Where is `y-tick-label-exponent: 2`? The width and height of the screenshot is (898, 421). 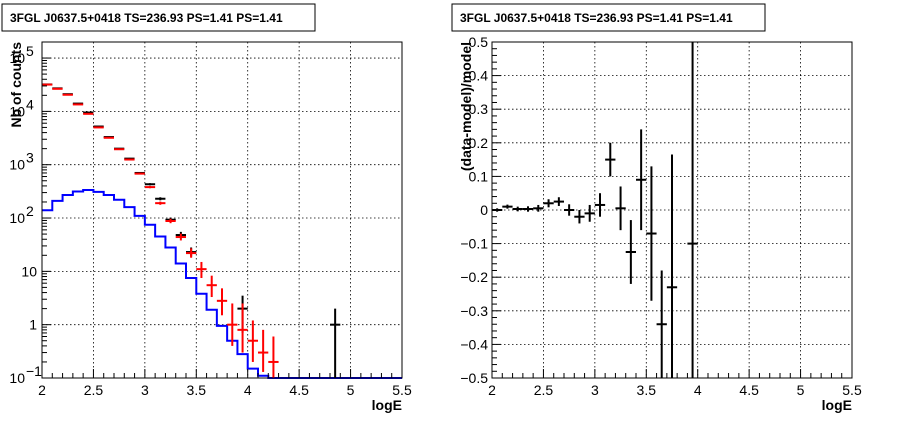
y-tick-label-exponent: 2 is located at coordinates (30, 211).